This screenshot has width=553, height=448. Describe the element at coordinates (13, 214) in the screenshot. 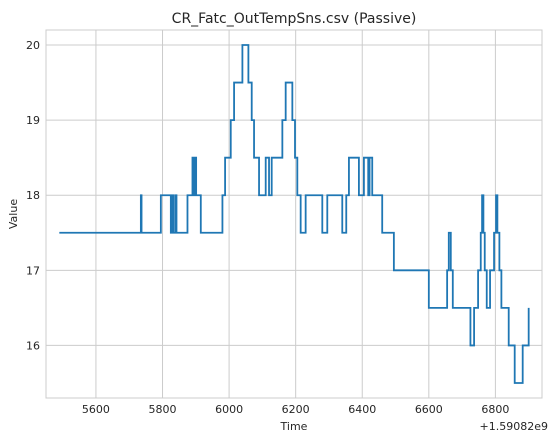

I see `y-axis-label: Value` at that location.